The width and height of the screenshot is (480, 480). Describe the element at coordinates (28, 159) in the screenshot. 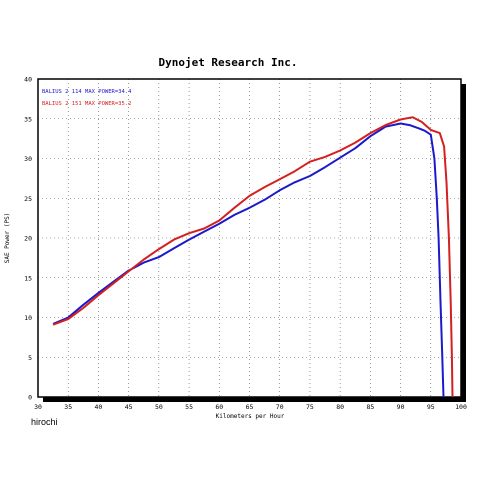

I see `y-tick-label: 30` at that location.